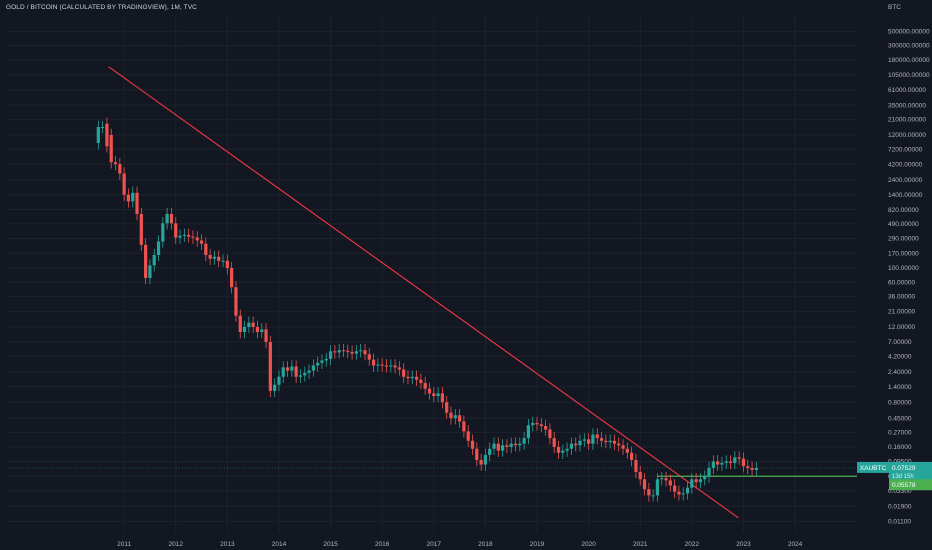  I want to click on y-tick-label: 170.00000, so click(903, 253).